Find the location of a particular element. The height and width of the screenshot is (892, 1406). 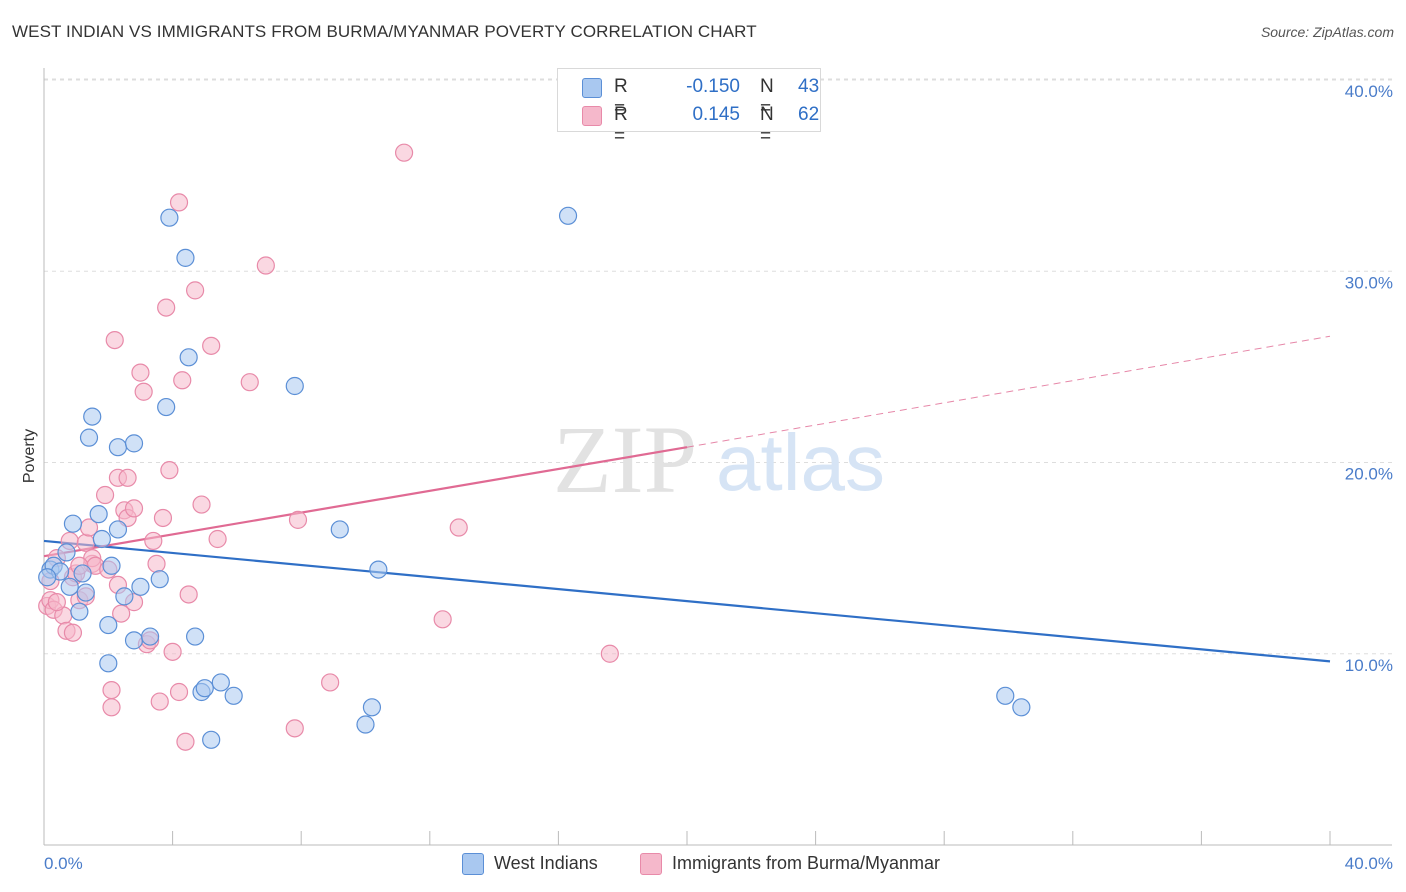

x-tick-labels: 0.0% 40.0% is located at coordinates (718, 863).